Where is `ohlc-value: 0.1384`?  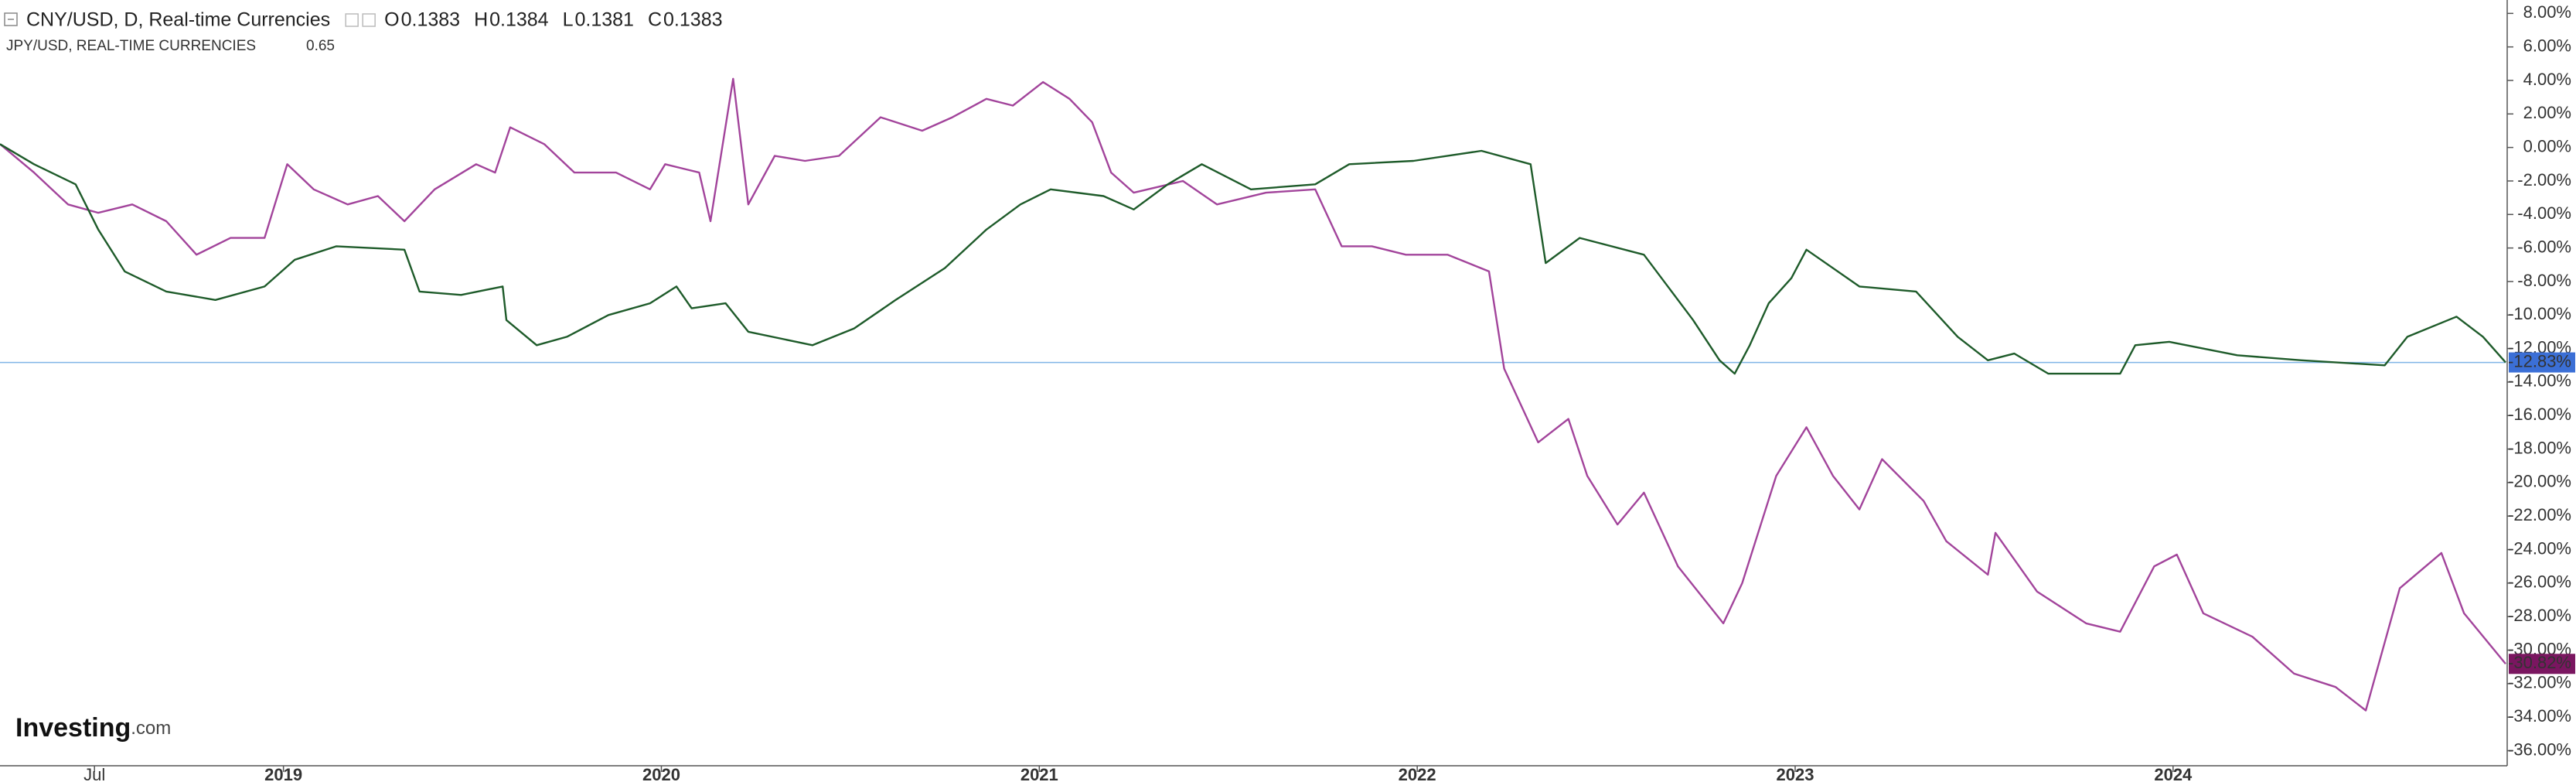
ohlc-value: 0.1384 is located at coordinates (519, 20).